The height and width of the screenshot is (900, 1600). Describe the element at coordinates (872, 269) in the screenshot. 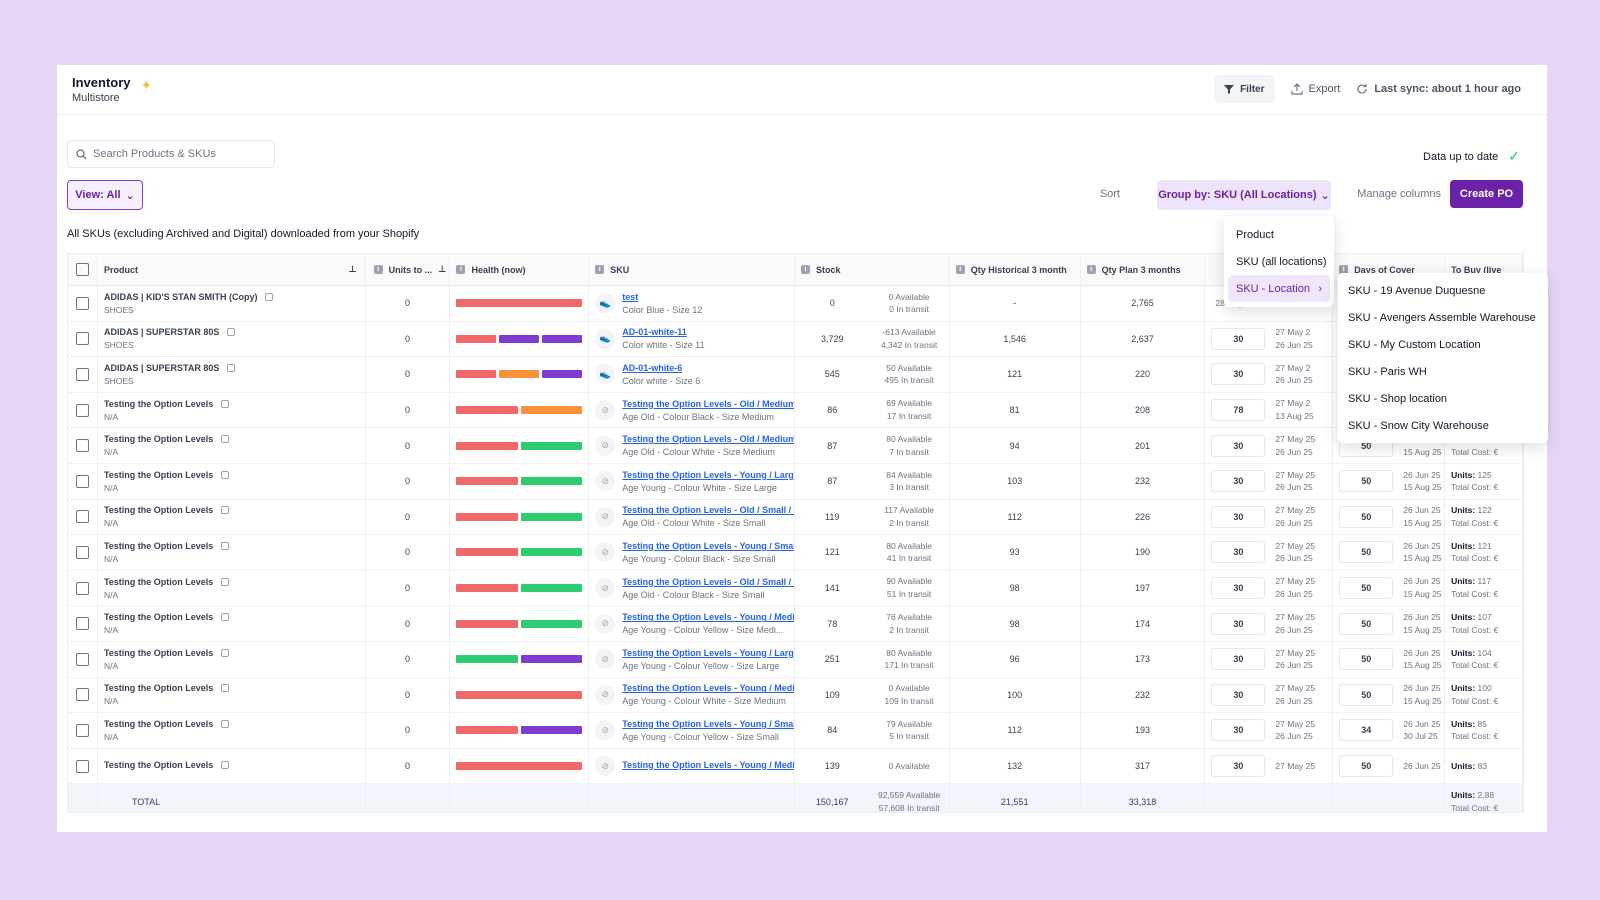

I see `column-stock: i Stock` at that location.